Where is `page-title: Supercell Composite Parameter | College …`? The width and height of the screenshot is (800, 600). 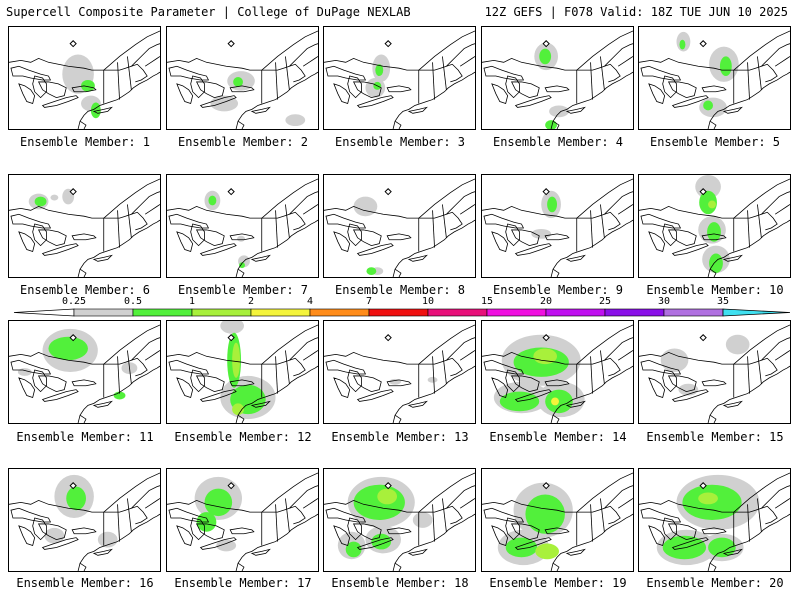
page-title: Supercell Composite Parameter | College … is located at coordinates (208, 12).